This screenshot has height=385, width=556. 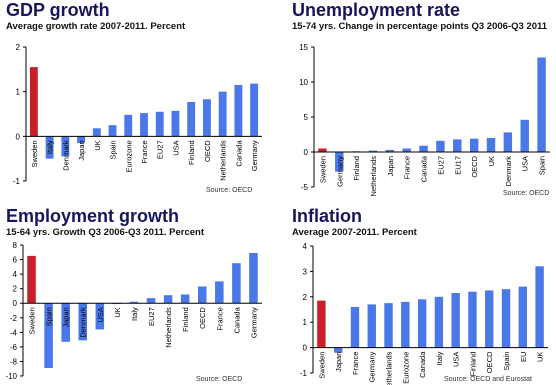 I want to click on chart-subtitle: Average growth rate 2007-2011. Percent, so click(x=96, y=26).